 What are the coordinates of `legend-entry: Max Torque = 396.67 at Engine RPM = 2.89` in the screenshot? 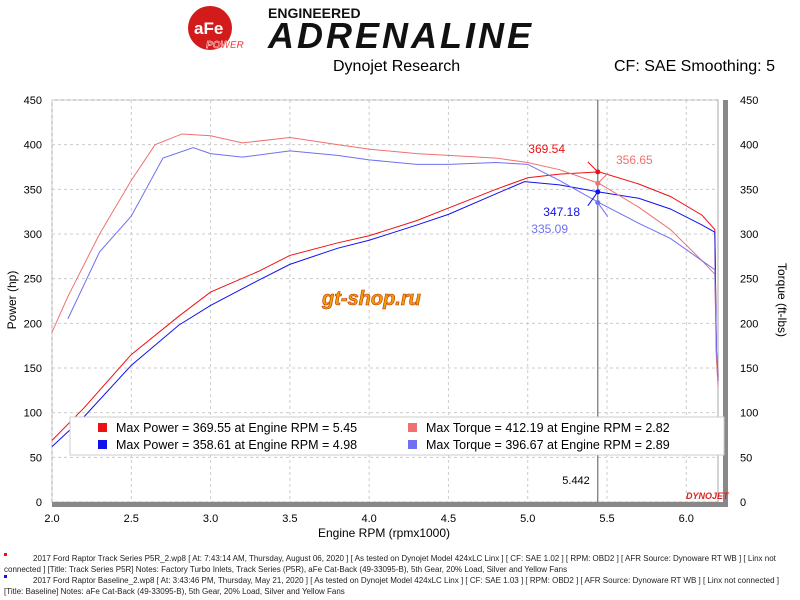 It's located at (548, 445).